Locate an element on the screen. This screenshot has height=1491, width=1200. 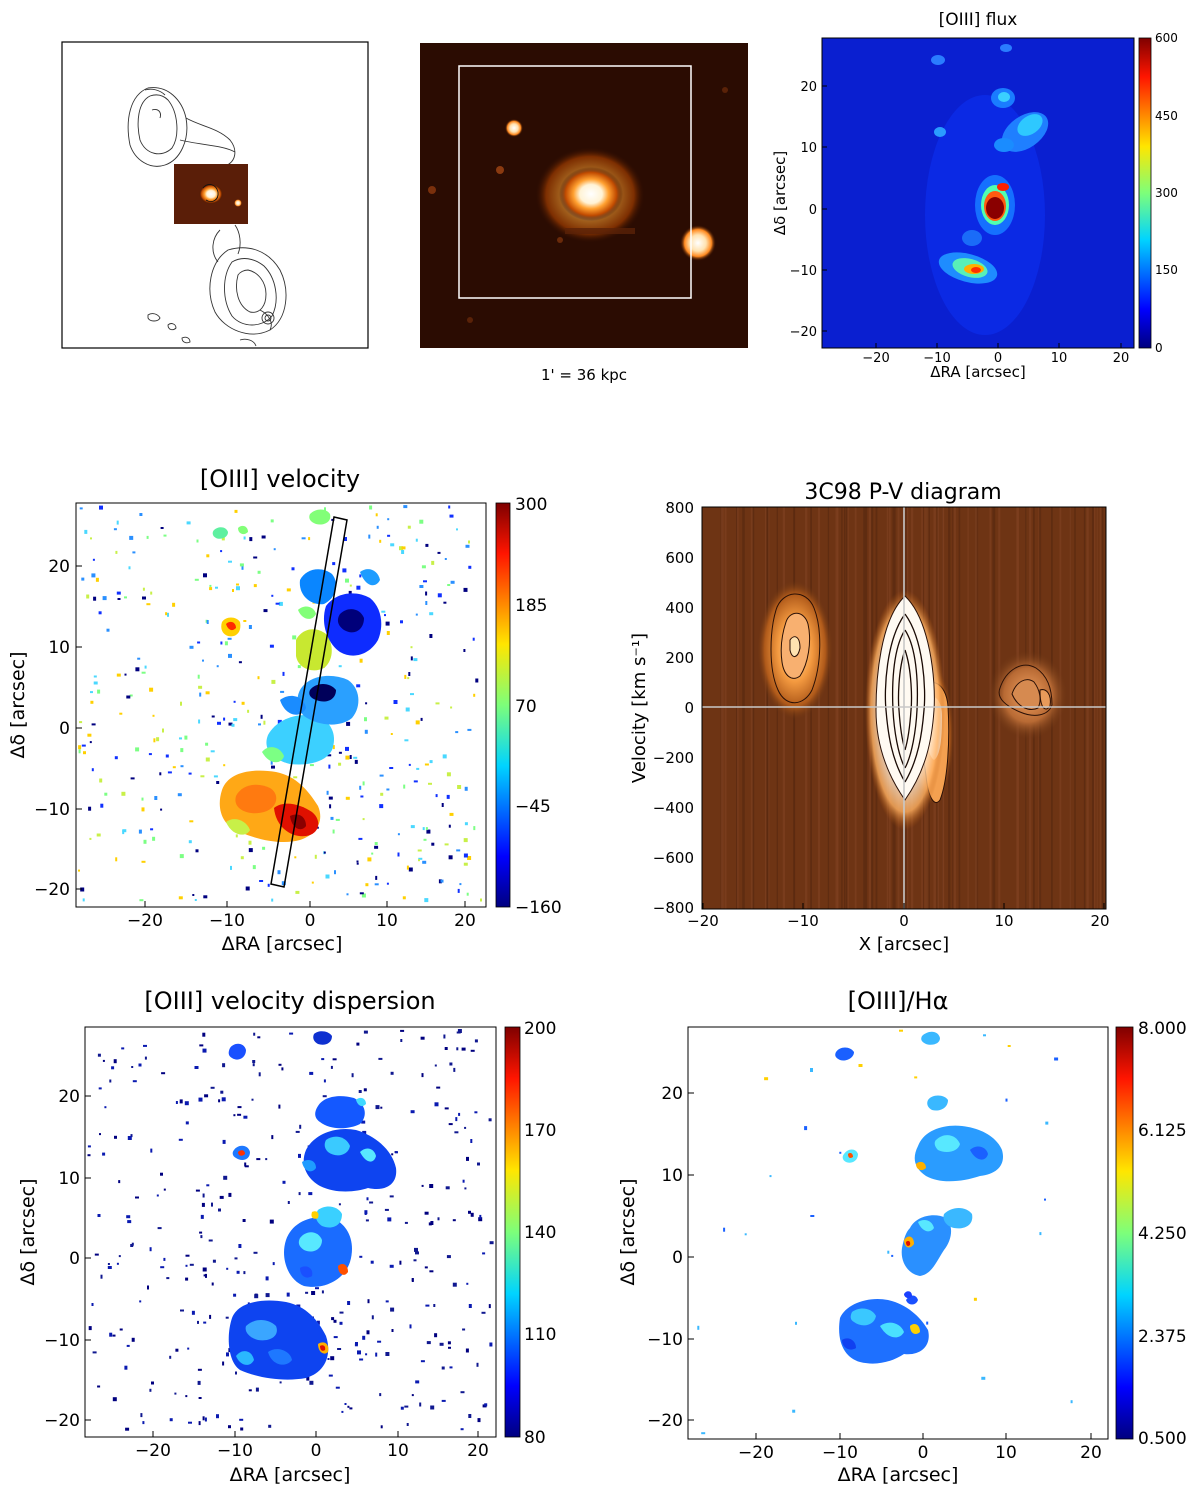
flux-xtick: 20 is located at coordinates (1121, 358).